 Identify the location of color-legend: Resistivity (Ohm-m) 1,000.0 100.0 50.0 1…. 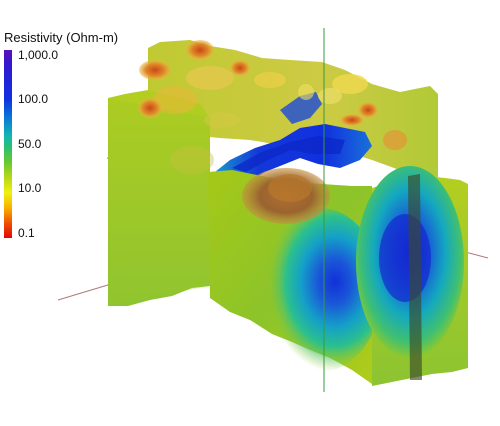
(60, 130).